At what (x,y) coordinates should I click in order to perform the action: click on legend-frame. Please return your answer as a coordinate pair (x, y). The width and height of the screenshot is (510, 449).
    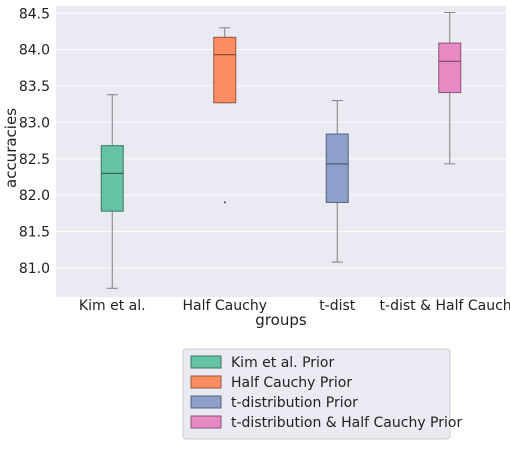
    Looking at the image, I should click on (316, 394).